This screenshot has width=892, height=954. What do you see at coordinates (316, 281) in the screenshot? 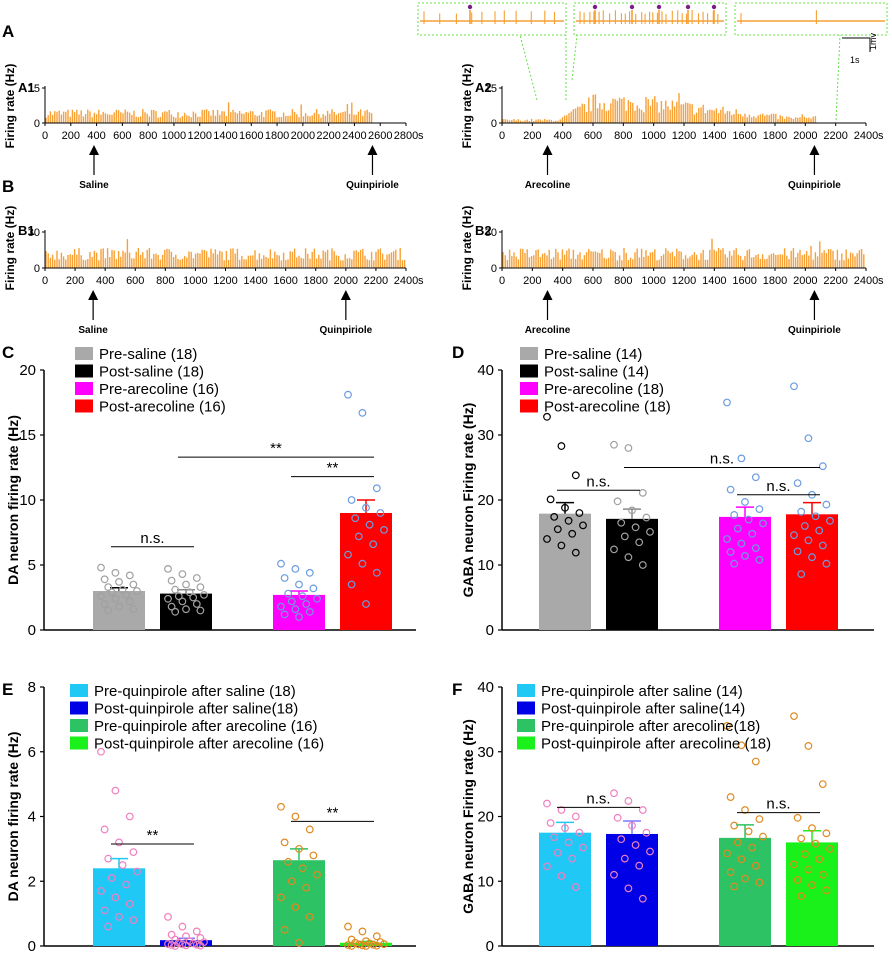
I see `x-tick-label: 1800` at bounding box center [316, 281].